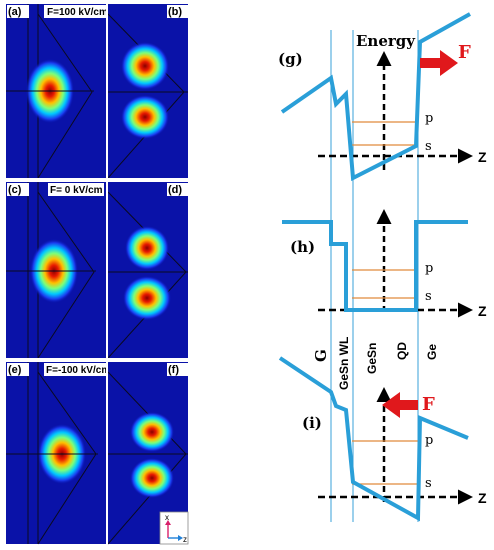 Image resolution: width=494 pixels, height=550 pixels. Describe the element at coordinates (464, 52) in the screenshot. I see `g-force-label: F` at that location.